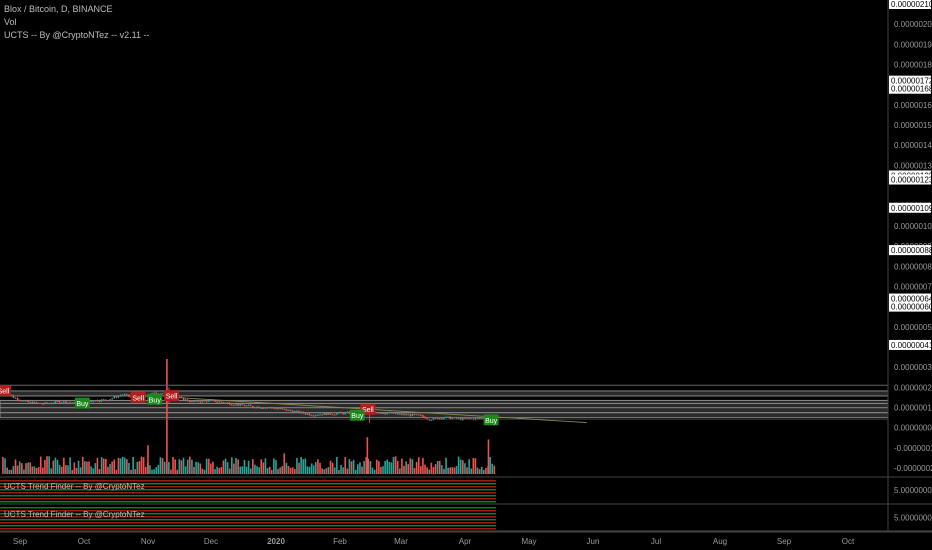  What do you see at coordinates (82, 404) in the screenshot?
I see `buy-signal-label: Buy` at bounding box center [82, 404].